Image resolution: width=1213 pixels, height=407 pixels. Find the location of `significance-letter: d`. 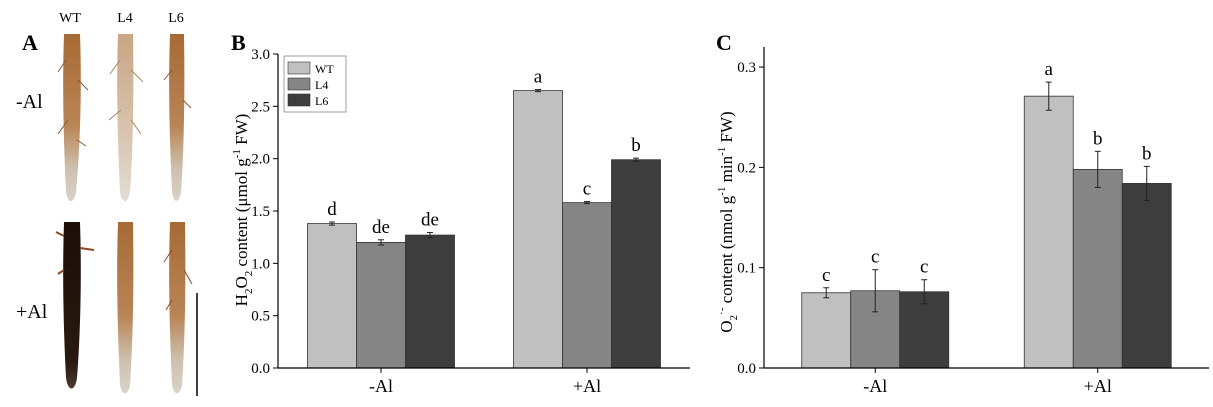

significance-letter: d is located at coordinates (332, 209).